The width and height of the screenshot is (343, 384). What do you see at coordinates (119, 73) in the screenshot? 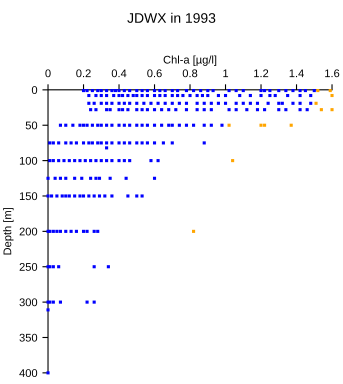
I see `x-tick-label: 0.4` at bounding box center [119, 73].